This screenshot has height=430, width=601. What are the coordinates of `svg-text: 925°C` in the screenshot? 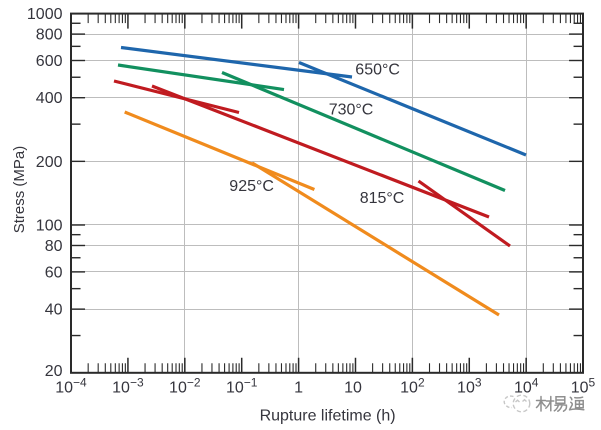 It's located at (251, 186).